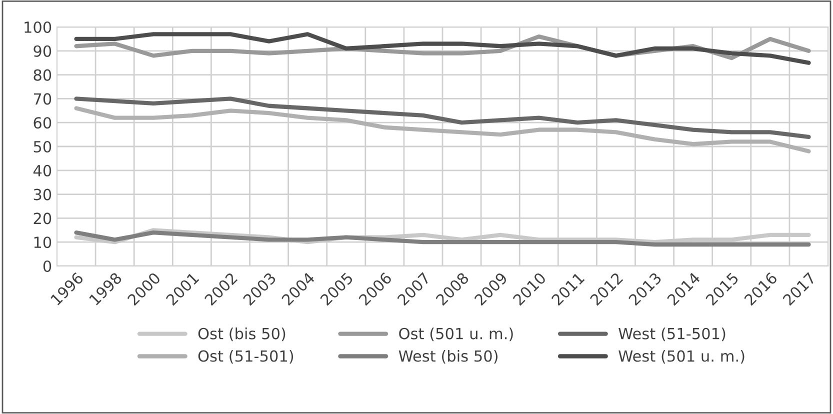 The image size is (833, 414). I want to click on legend-label: Ost (501 u. m.), so click(456, 335).